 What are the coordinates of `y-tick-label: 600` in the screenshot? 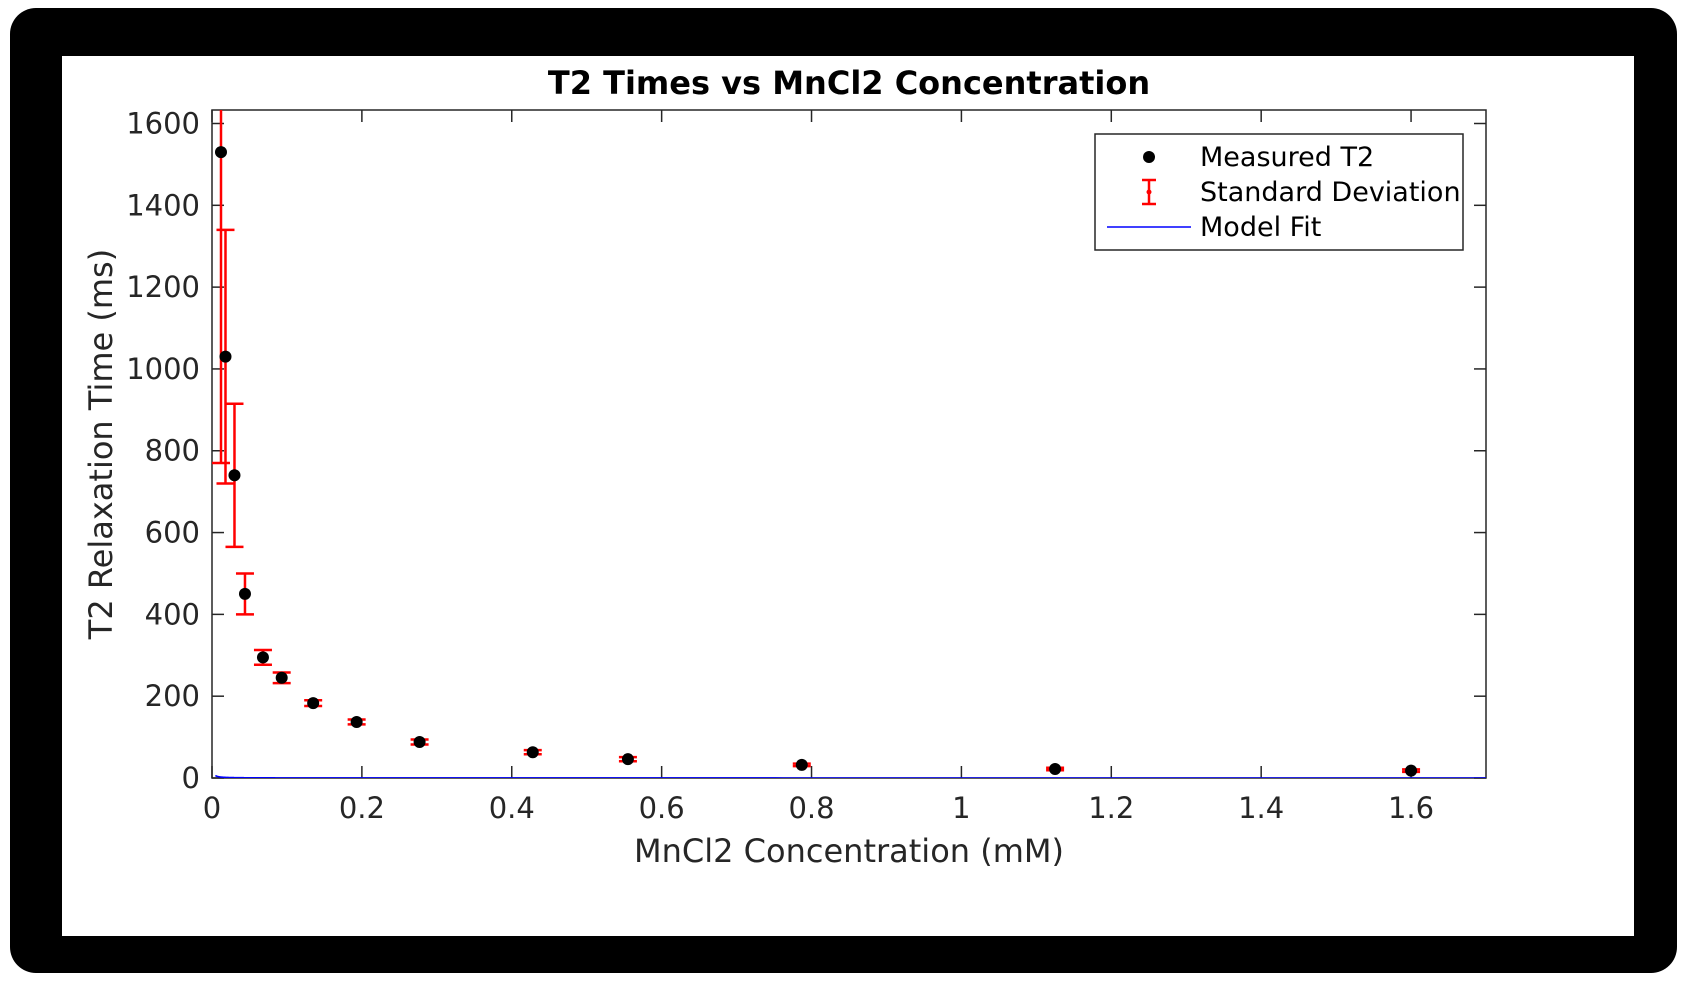 It's located at (172, 533).